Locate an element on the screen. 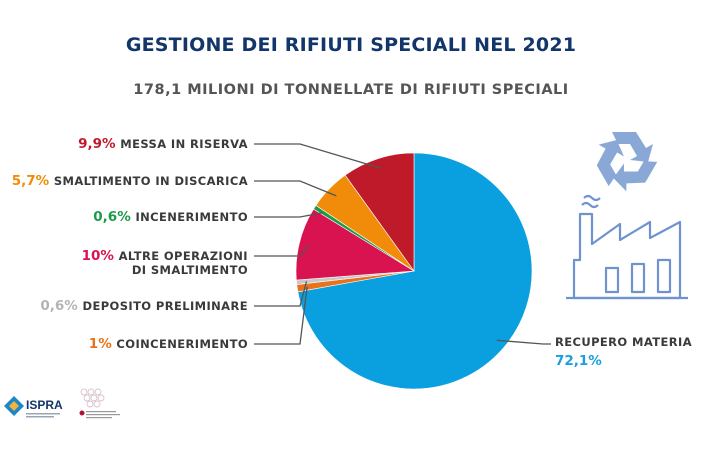 Image resolution: width=702 pixels, height=468 pixels. leader-line-deposito-preliminare is located at coordinates (281, 294).